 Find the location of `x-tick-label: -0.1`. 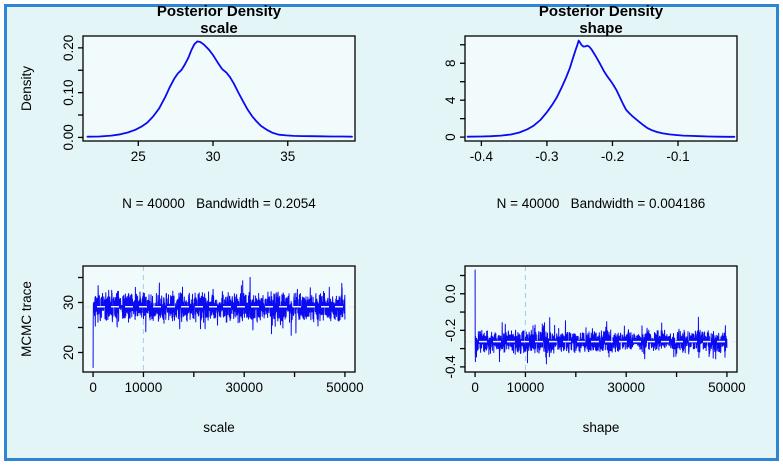

x-tick-label: -0.1 is located at coordinates (677, 156).